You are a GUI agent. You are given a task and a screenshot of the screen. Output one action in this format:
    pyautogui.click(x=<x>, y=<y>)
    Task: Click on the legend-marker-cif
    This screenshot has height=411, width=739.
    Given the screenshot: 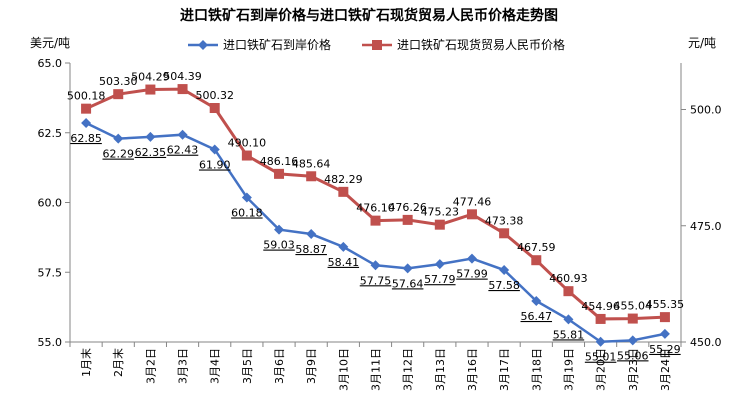 What is the action you would take?
    pyautogui.click(x=203, y=45)
    